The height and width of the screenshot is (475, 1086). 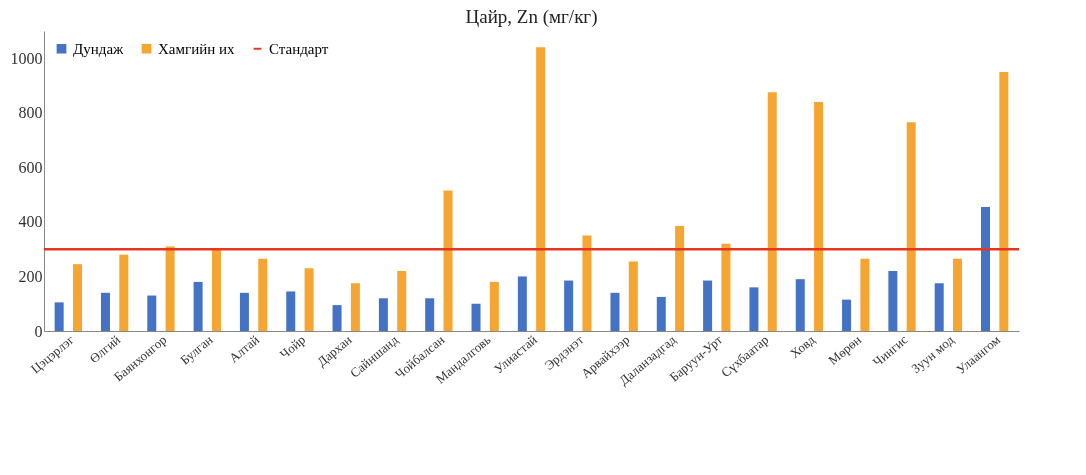 I want to click on y-tick-label: 200, so click(x=30, y=276).